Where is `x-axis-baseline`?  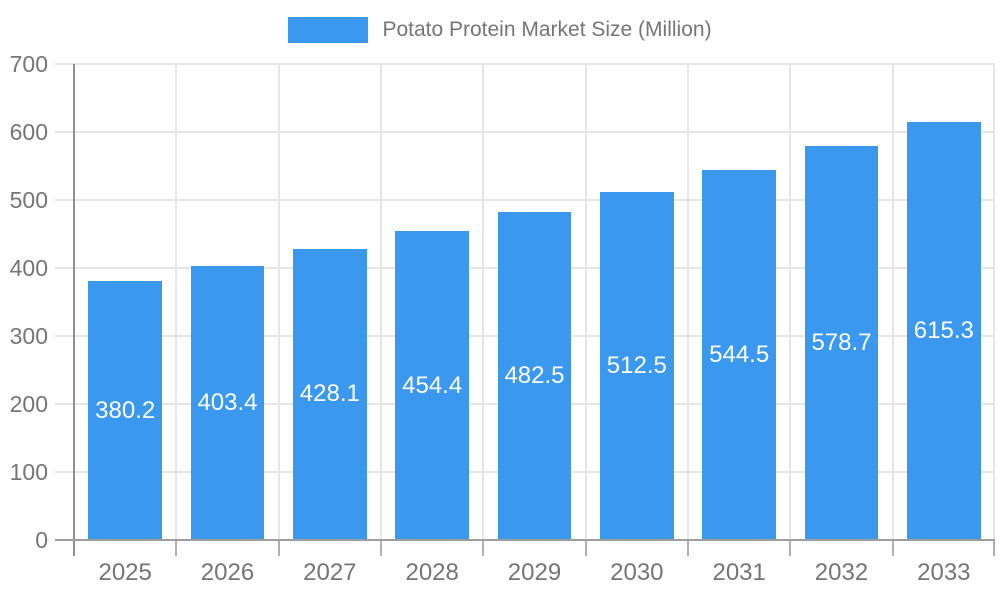 x-axis-baseline is located at coordinates (525, 540).